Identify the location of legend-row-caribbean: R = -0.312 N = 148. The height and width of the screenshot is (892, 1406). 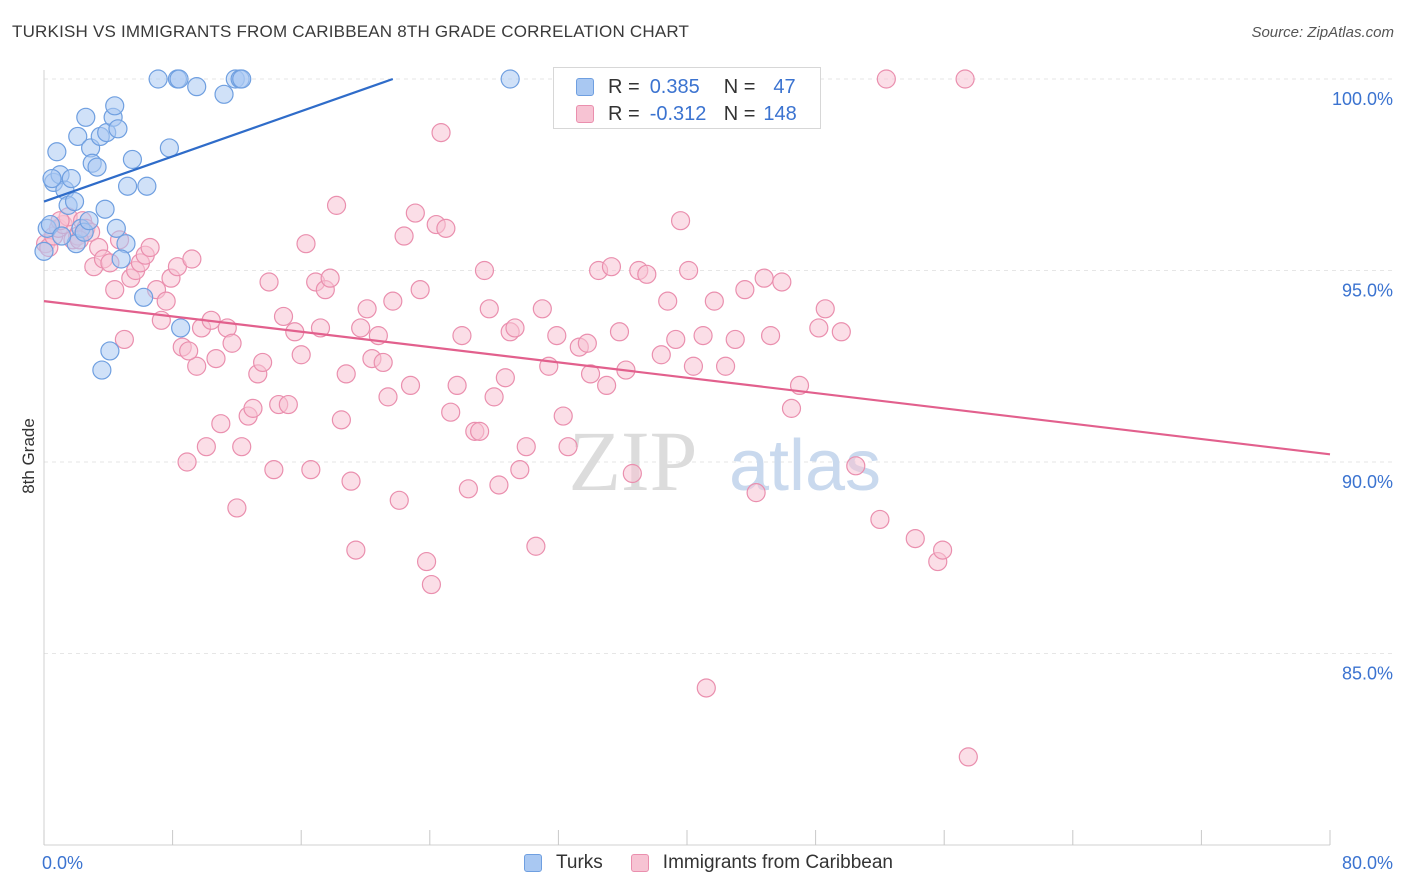
(686, 114).